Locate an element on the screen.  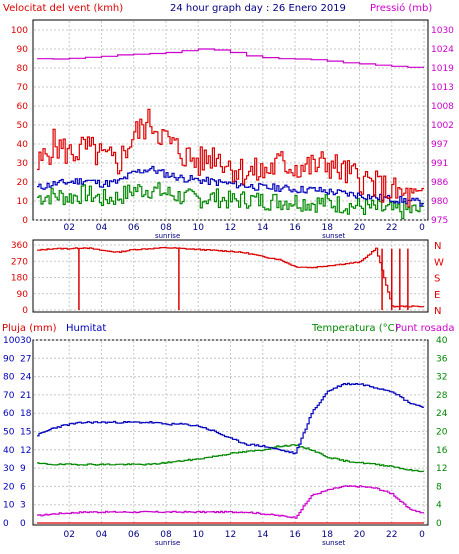
humidity-tick-label: 12 is located at coordinates (25, 451).